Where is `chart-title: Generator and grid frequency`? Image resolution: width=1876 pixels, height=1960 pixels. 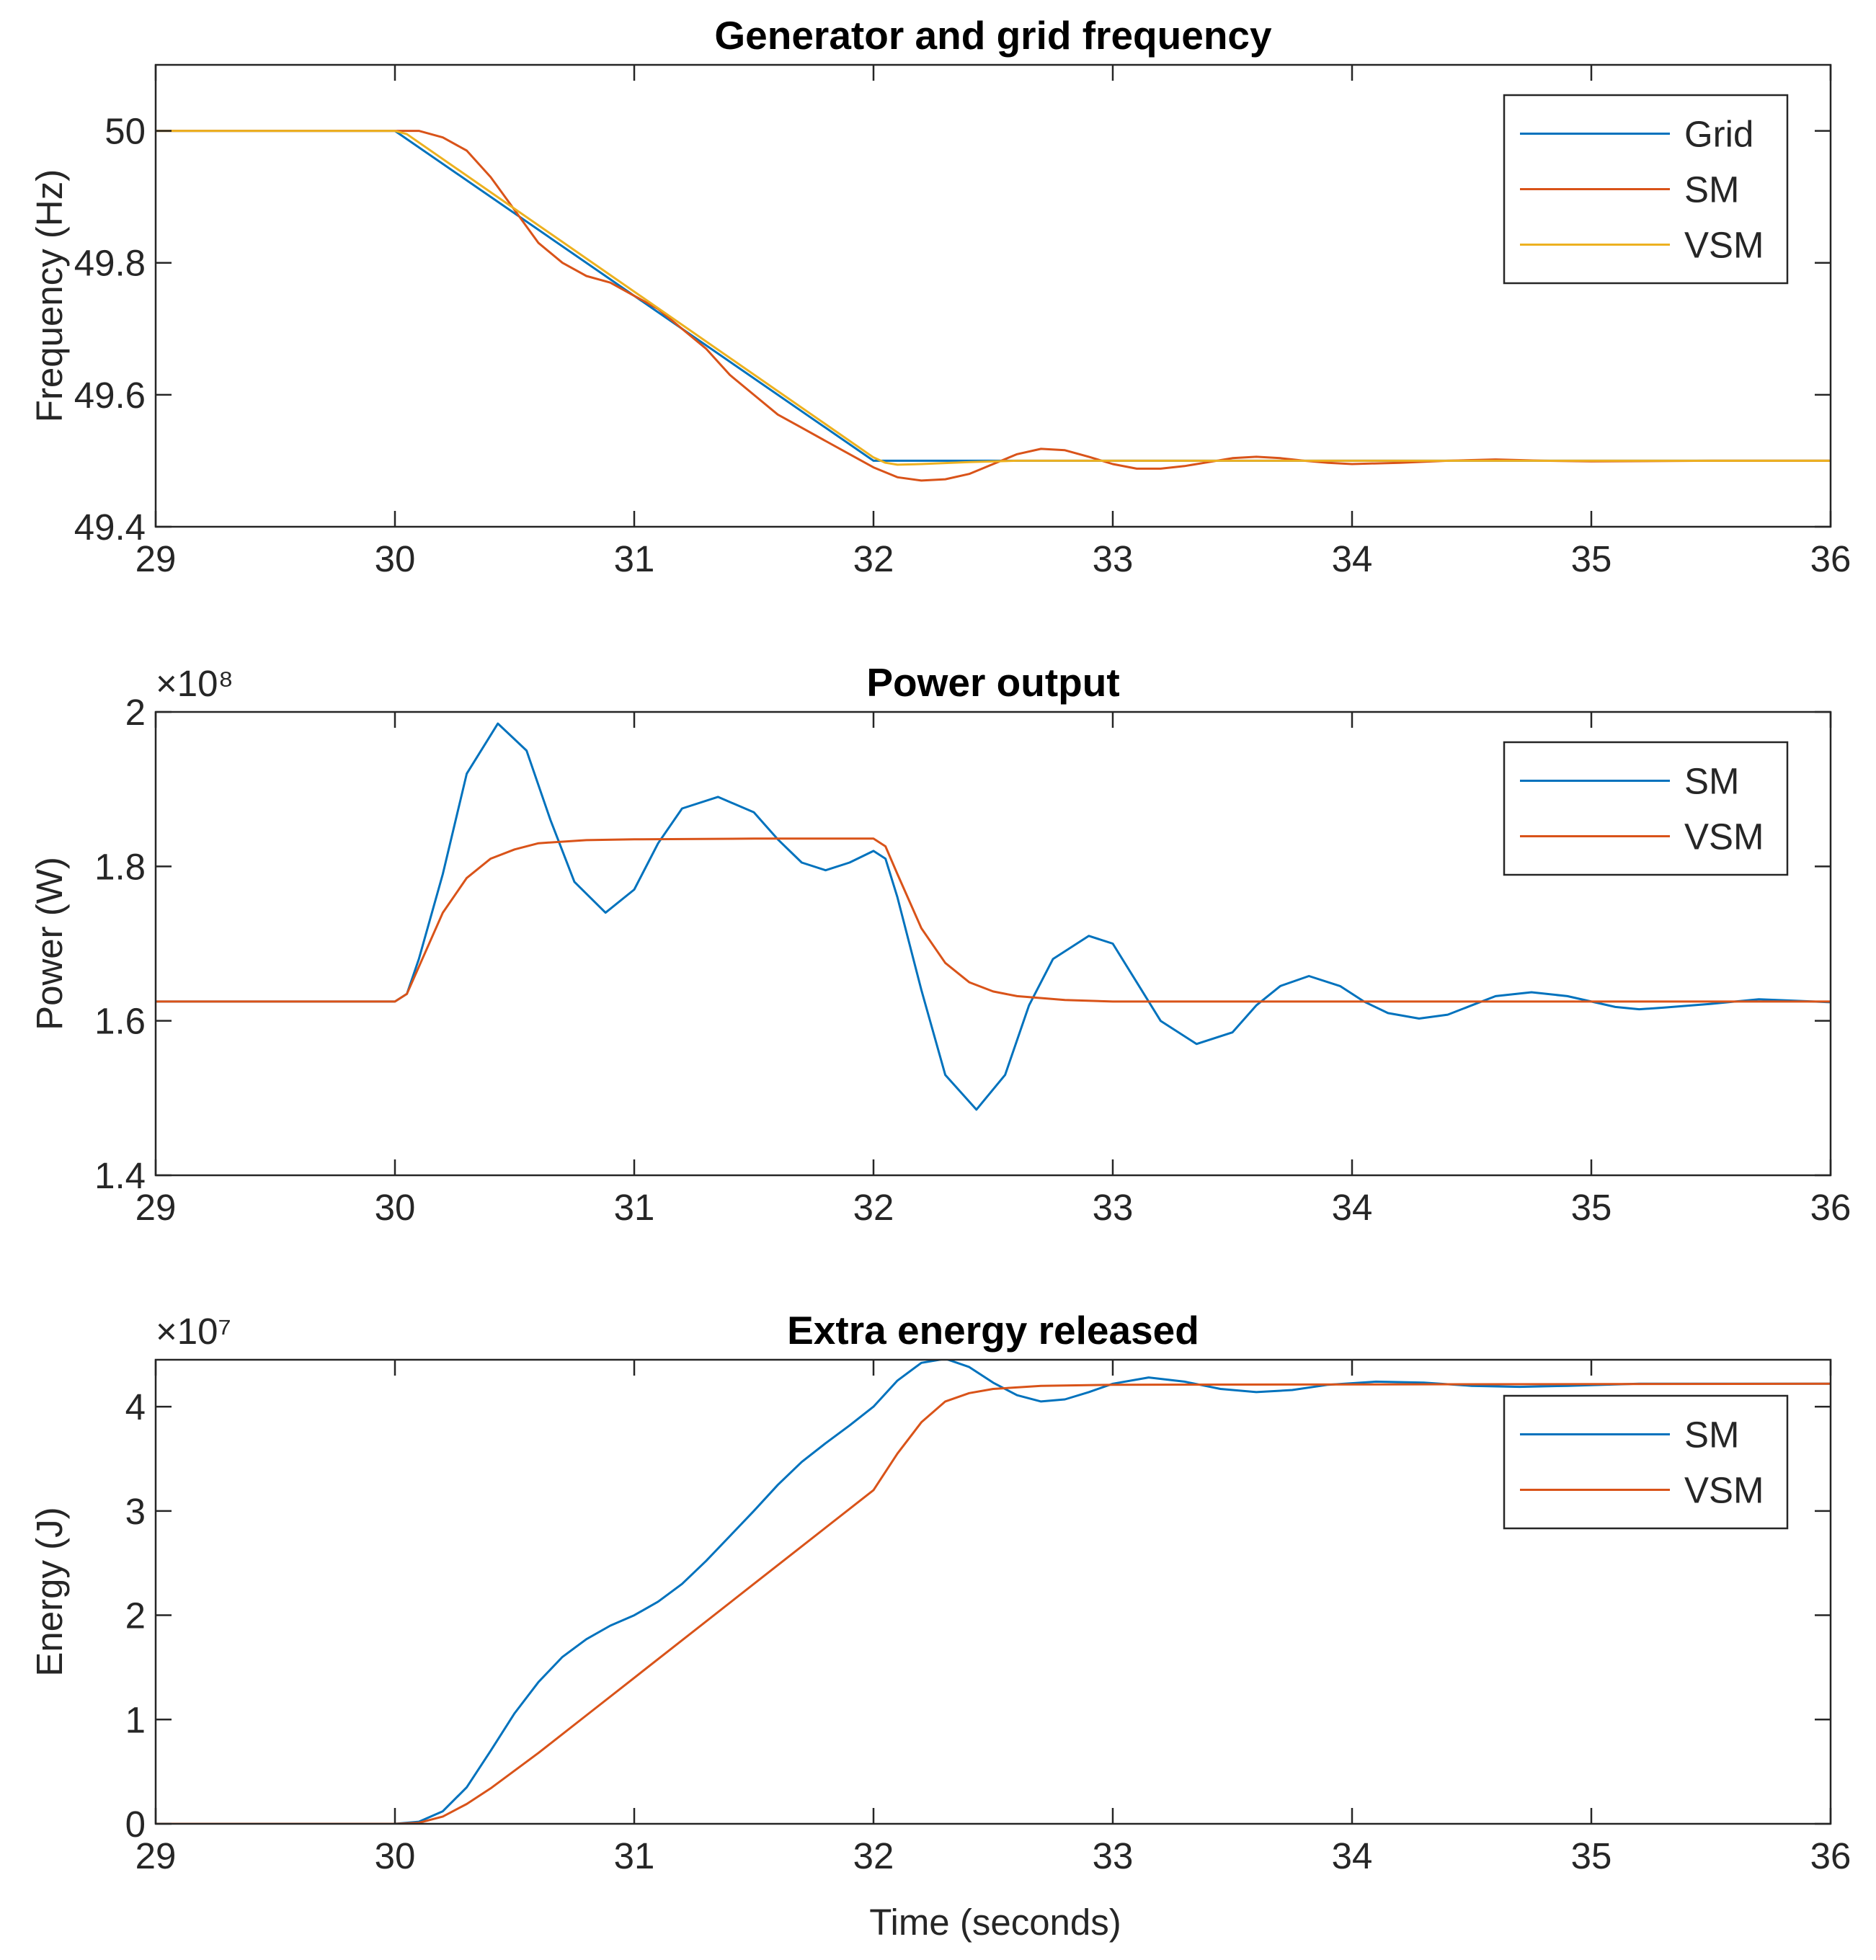
chart-title: Generator and grid frequency is located at coordinates (993, 35).